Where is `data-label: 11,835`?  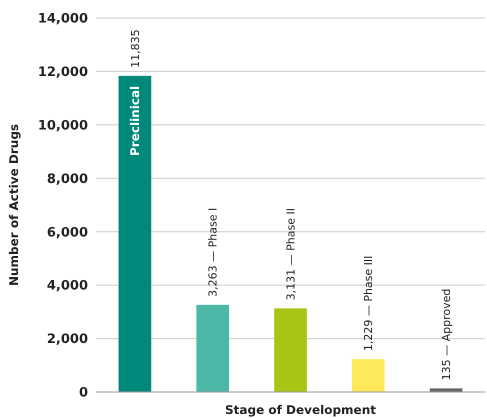
data-label: 11,835 is located at coordinates (135, 48).